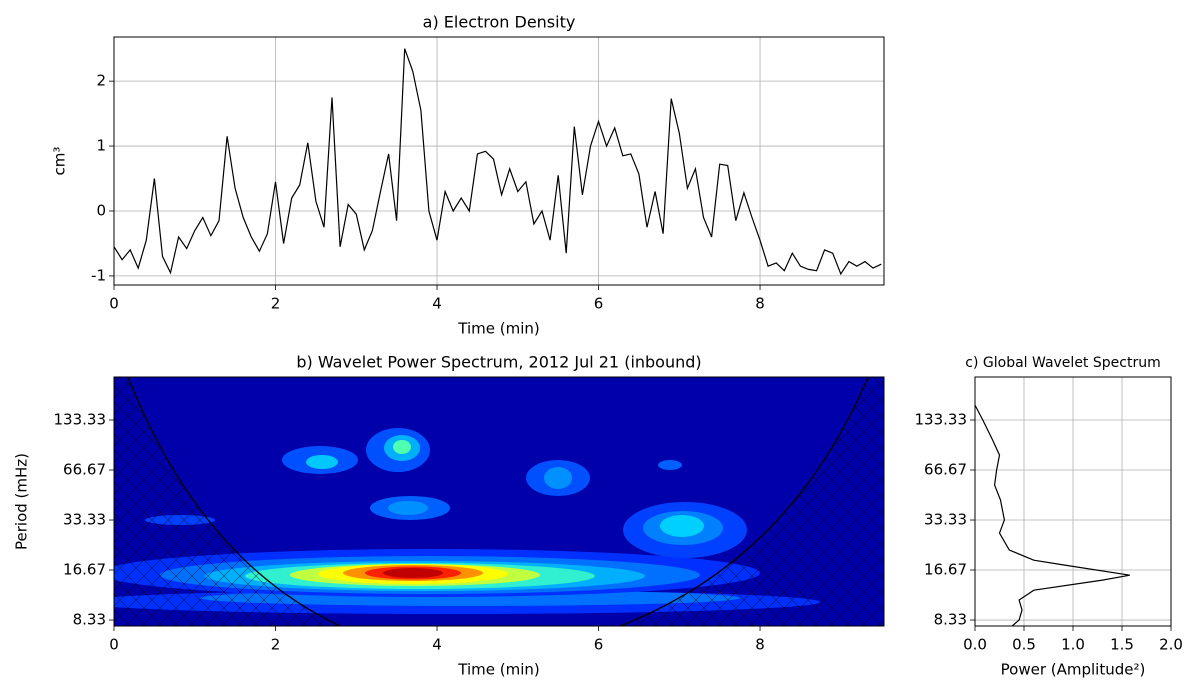 The image size is (1200, 700). Describe the element at coordinates (1062, 363) in the screenshot. I see `chart-title: c) Global Wavelet Spectrum` at that location.